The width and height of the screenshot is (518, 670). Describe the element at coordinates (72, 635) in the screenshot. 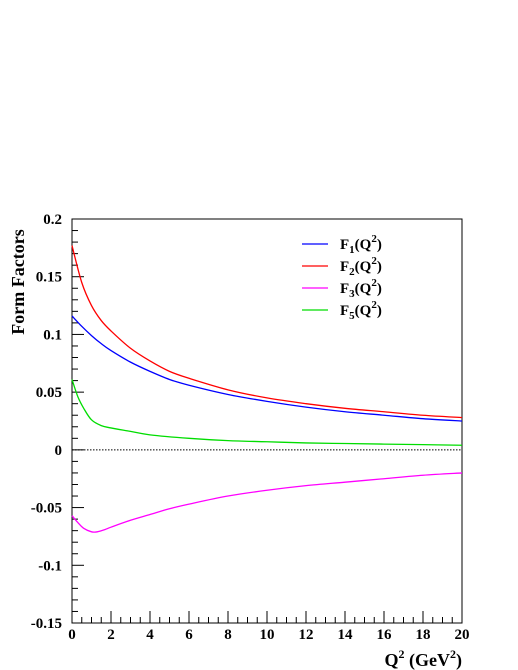

I see `x-tick-label: 0` at that location.